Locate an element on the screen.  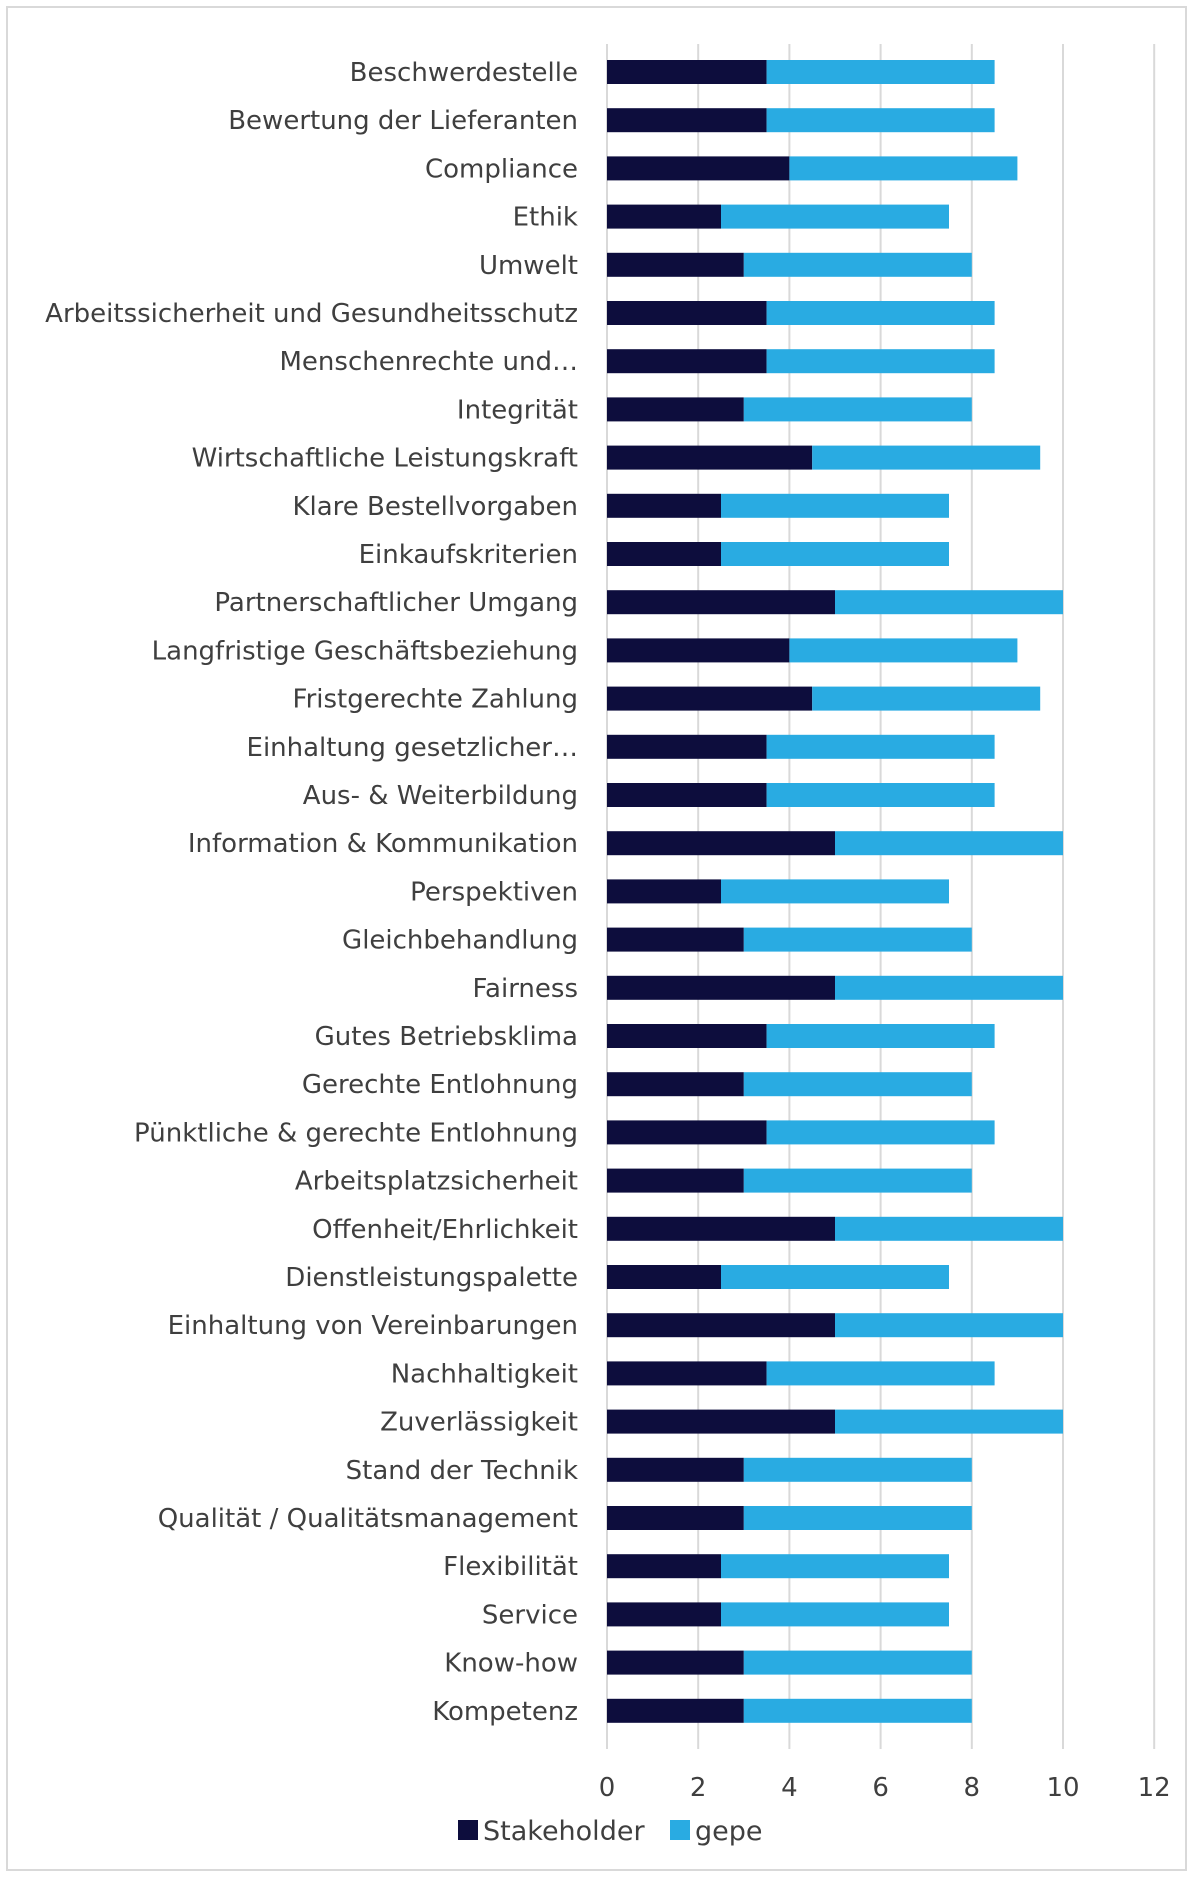
category-label: Ethik is located at coordinates (545, 218).